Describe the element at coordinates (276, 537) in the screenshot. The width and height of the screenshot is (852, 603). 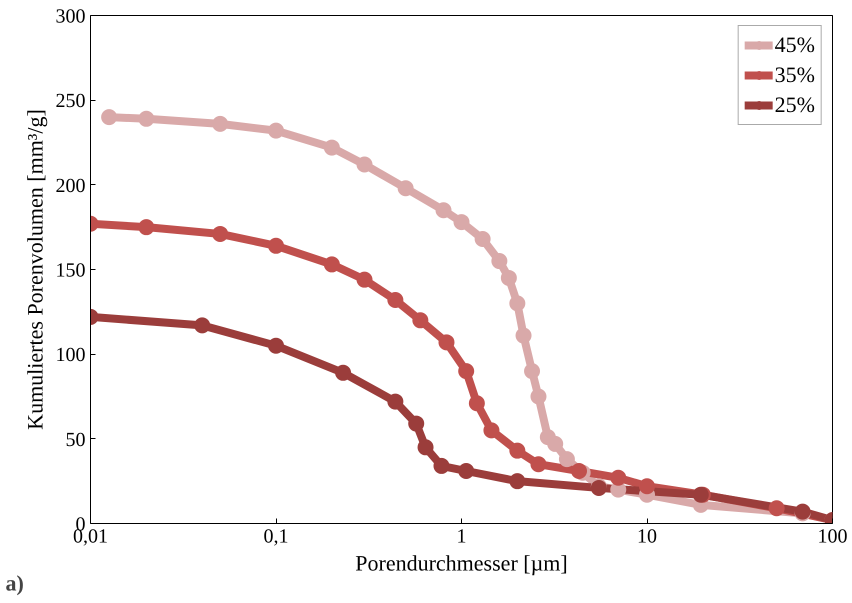
I see `x-tick-label: 0,1` at that location.